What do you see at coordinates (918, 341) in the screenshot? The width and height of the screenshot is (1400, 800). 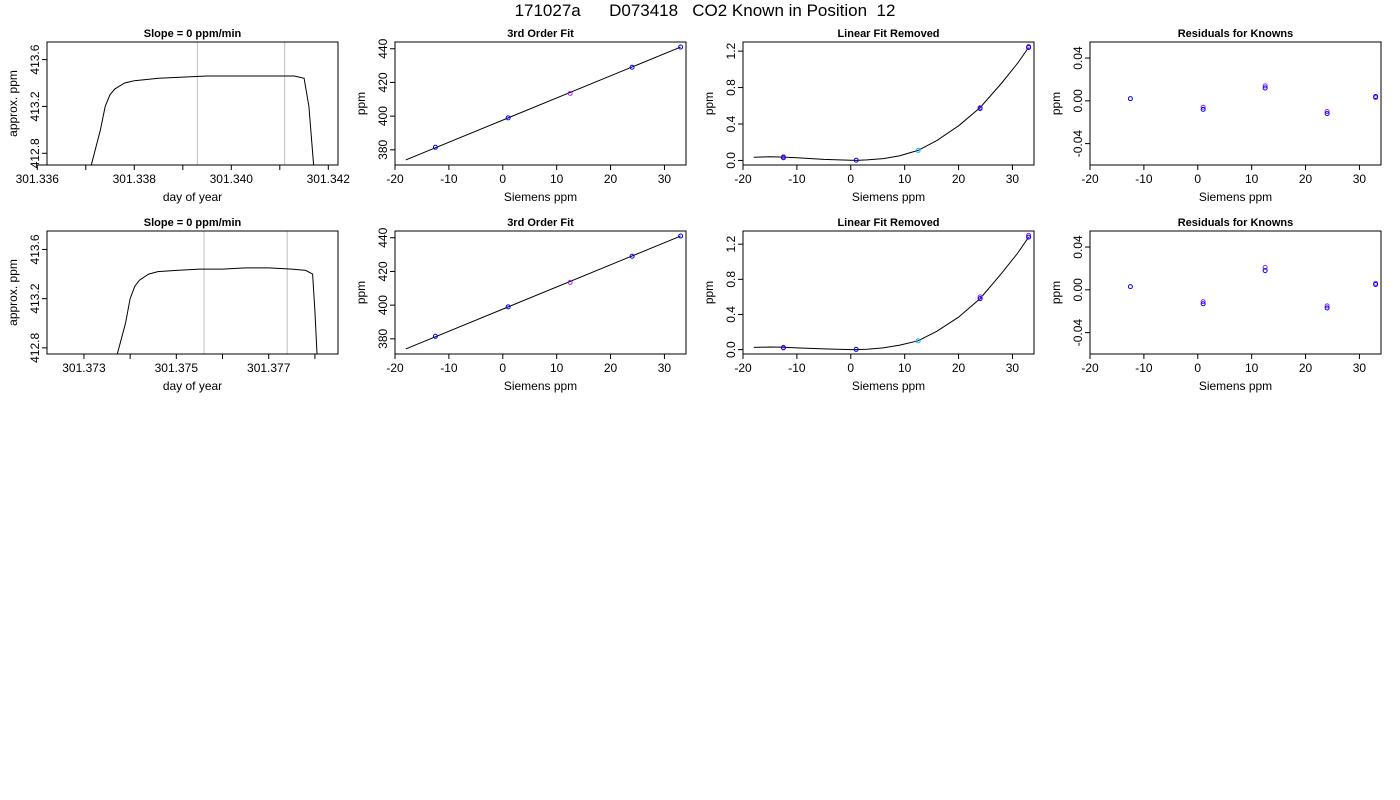 I see `data-point-sky` at bounding box center [918, 341].